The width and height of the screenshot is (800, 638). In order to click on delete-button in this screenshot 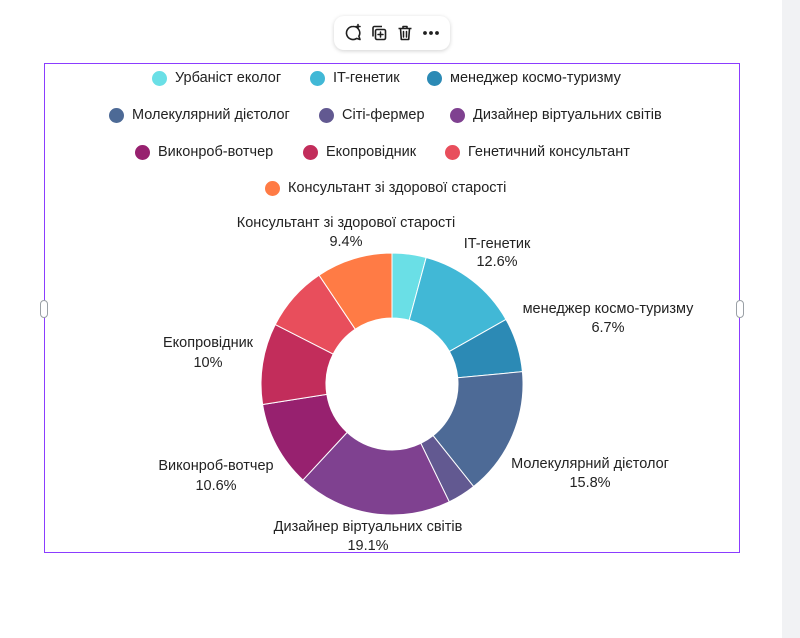, I will do `click(405, 33)`.